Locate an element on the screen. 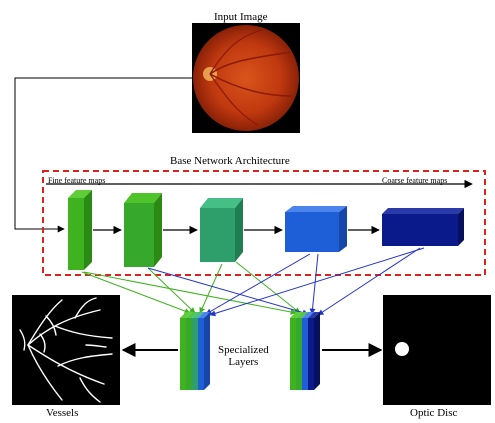 The image size is (495, 423). blue-feature-arrows is located at coordinates (286, 282).